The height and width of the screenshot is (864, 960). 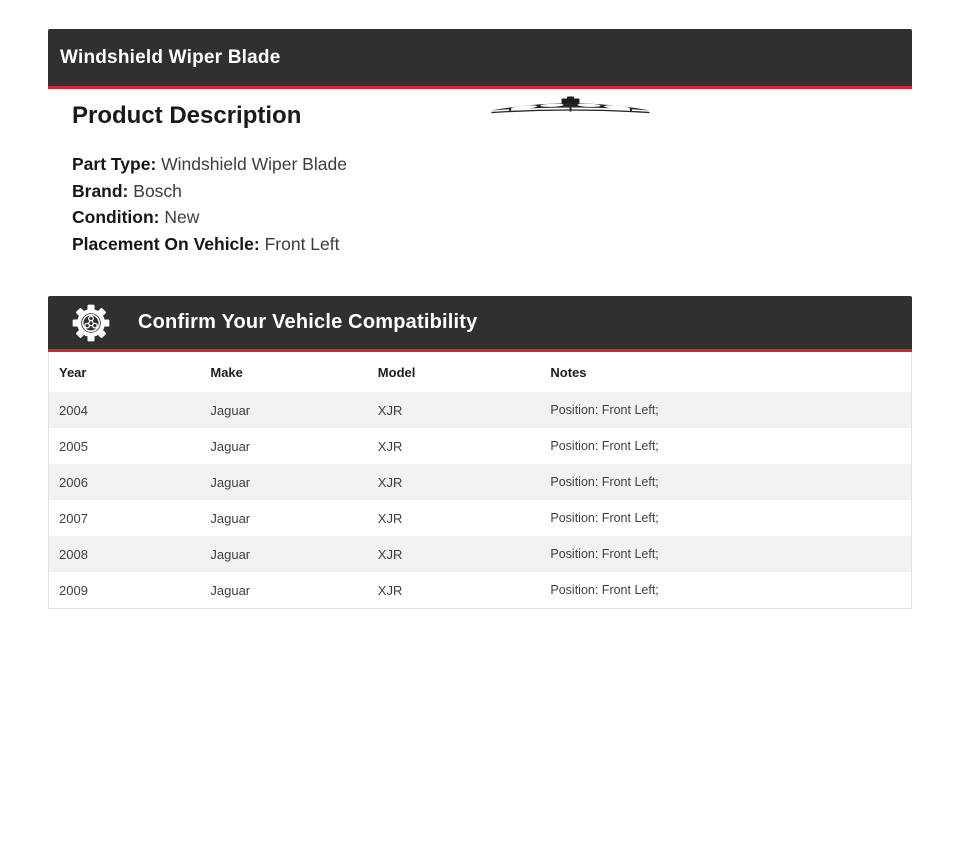 What do you see at coordinates (73, 410) in the screenshot?
I see `cell-year: 2004` at bounding box center [73, 410].